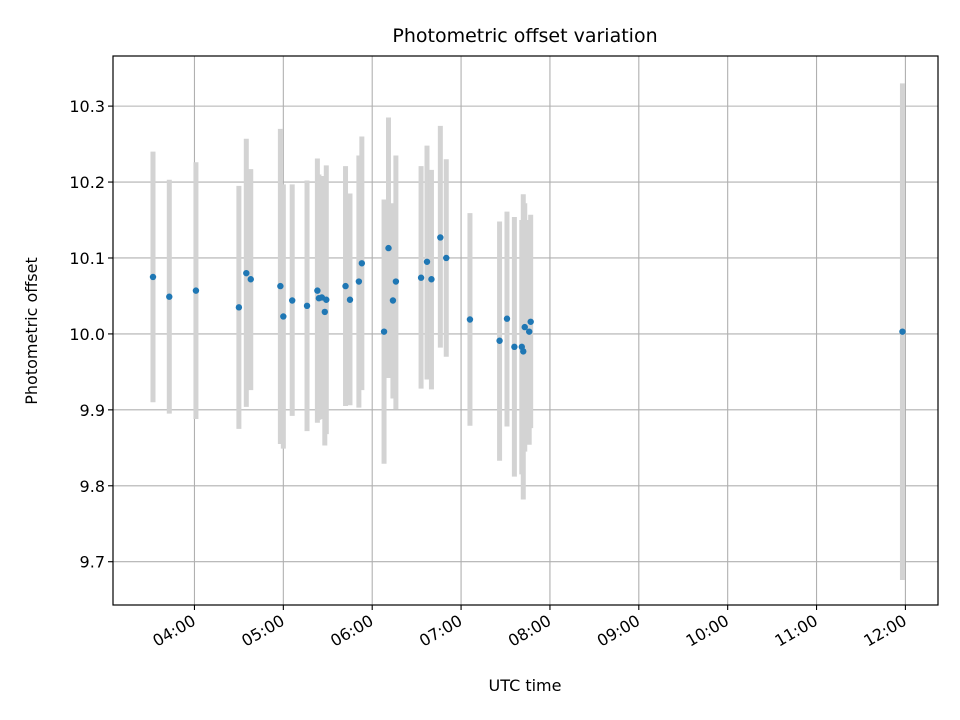  What do you see at coordinates (92, 410) in the screenshot?
I see `y-tick-label: 9.9` at bounding box center [92, 410].